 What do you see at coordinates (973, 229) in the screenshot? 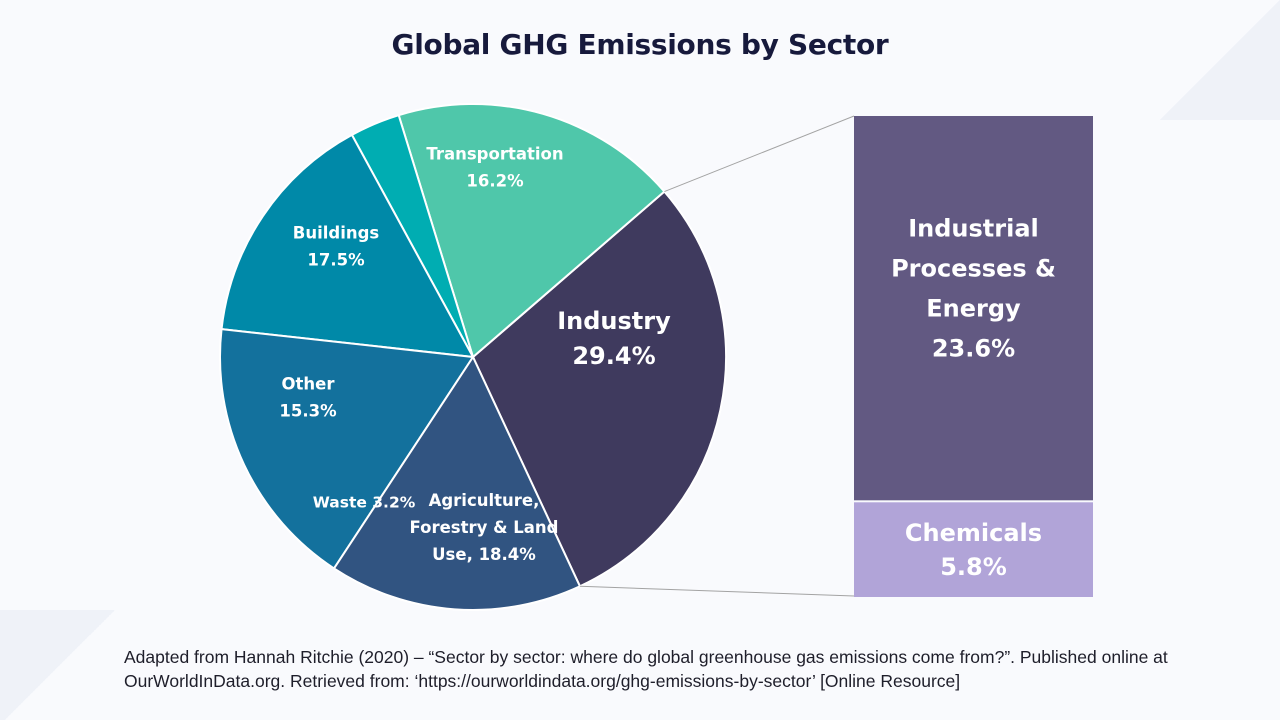
I see `bar-label-industrial-processes-energy: Industrial` at bounding box center [973, 229].